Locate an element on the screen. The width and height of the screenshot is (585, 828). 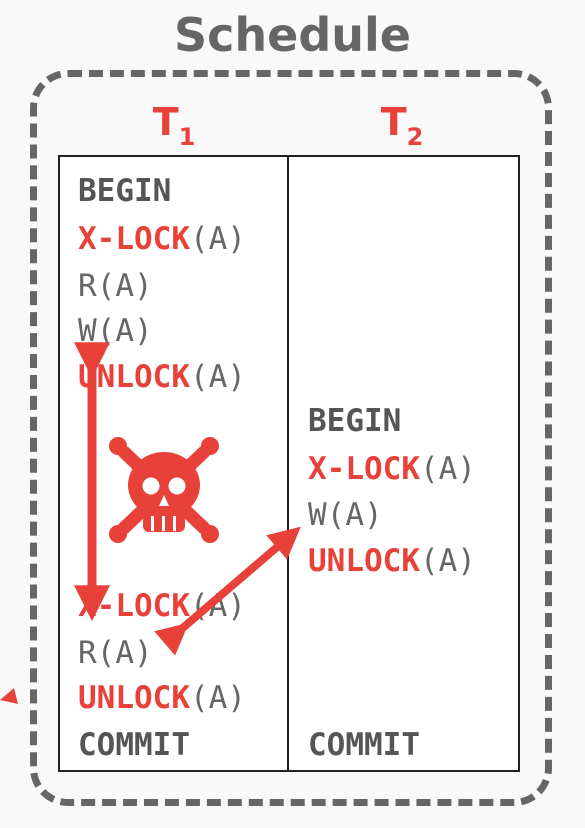
diagonal-double-arrow is located at coordinates (227, 591).